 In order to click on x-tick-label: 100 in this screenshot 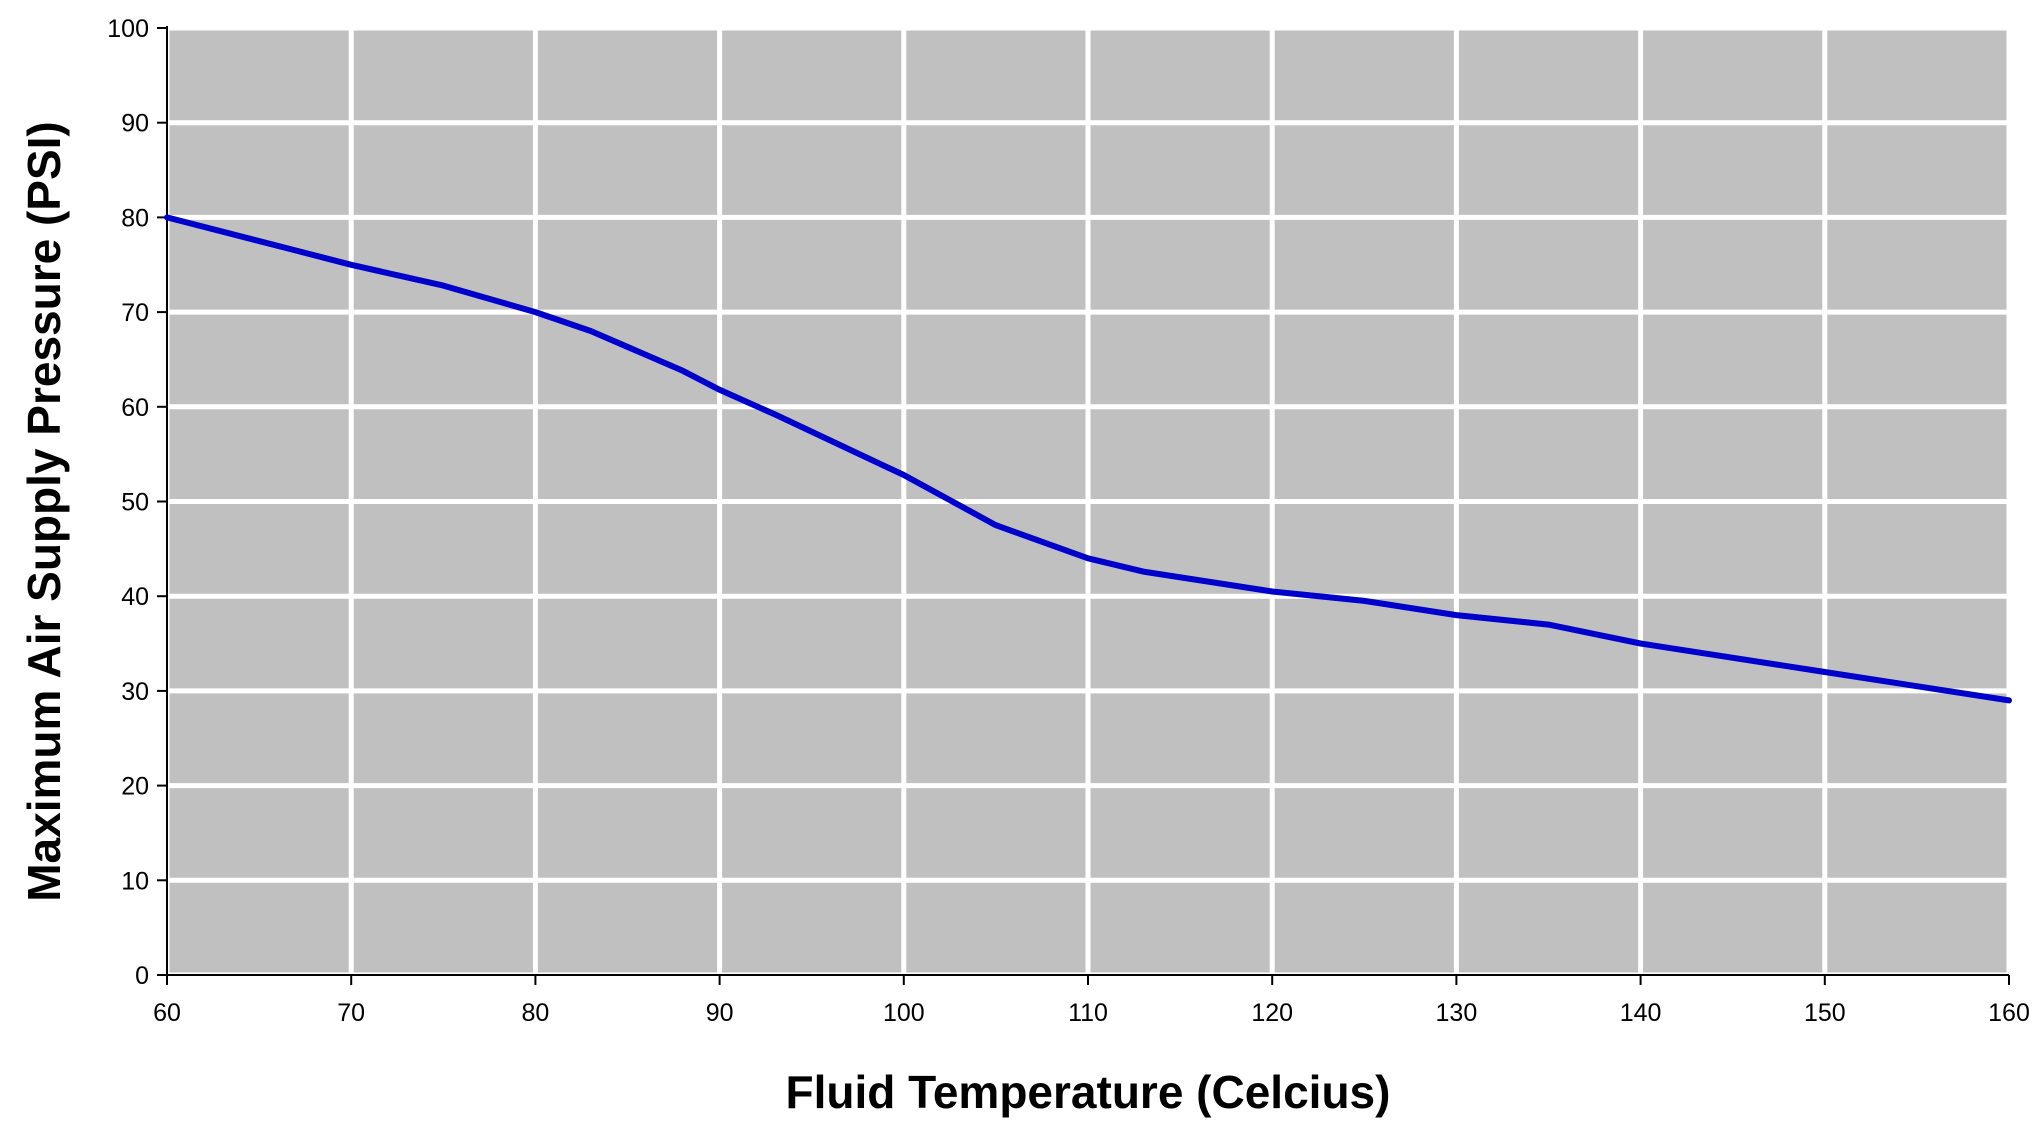, I will do `click(904, 1013)`.